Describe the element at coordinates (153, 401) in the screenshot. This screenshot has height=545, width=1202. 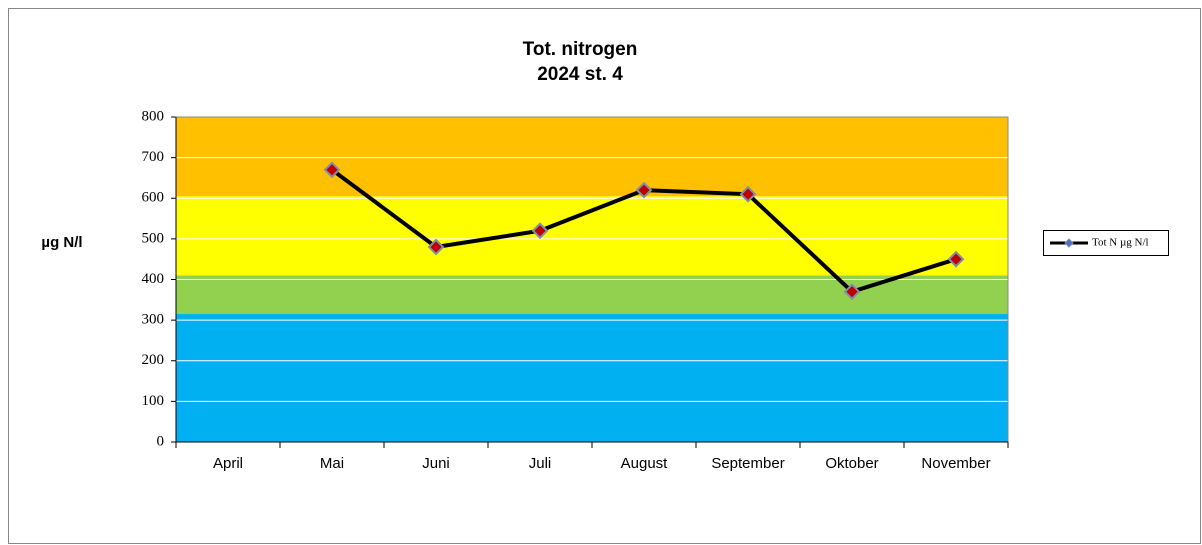
I see `y-tick-label: 100` at that location.